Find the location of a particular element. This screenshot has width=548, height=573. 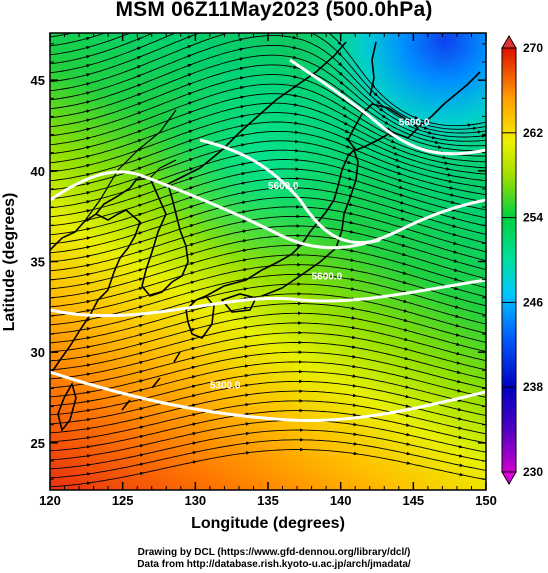

colorbar-min-triangle is located at coordinates (509, 478).